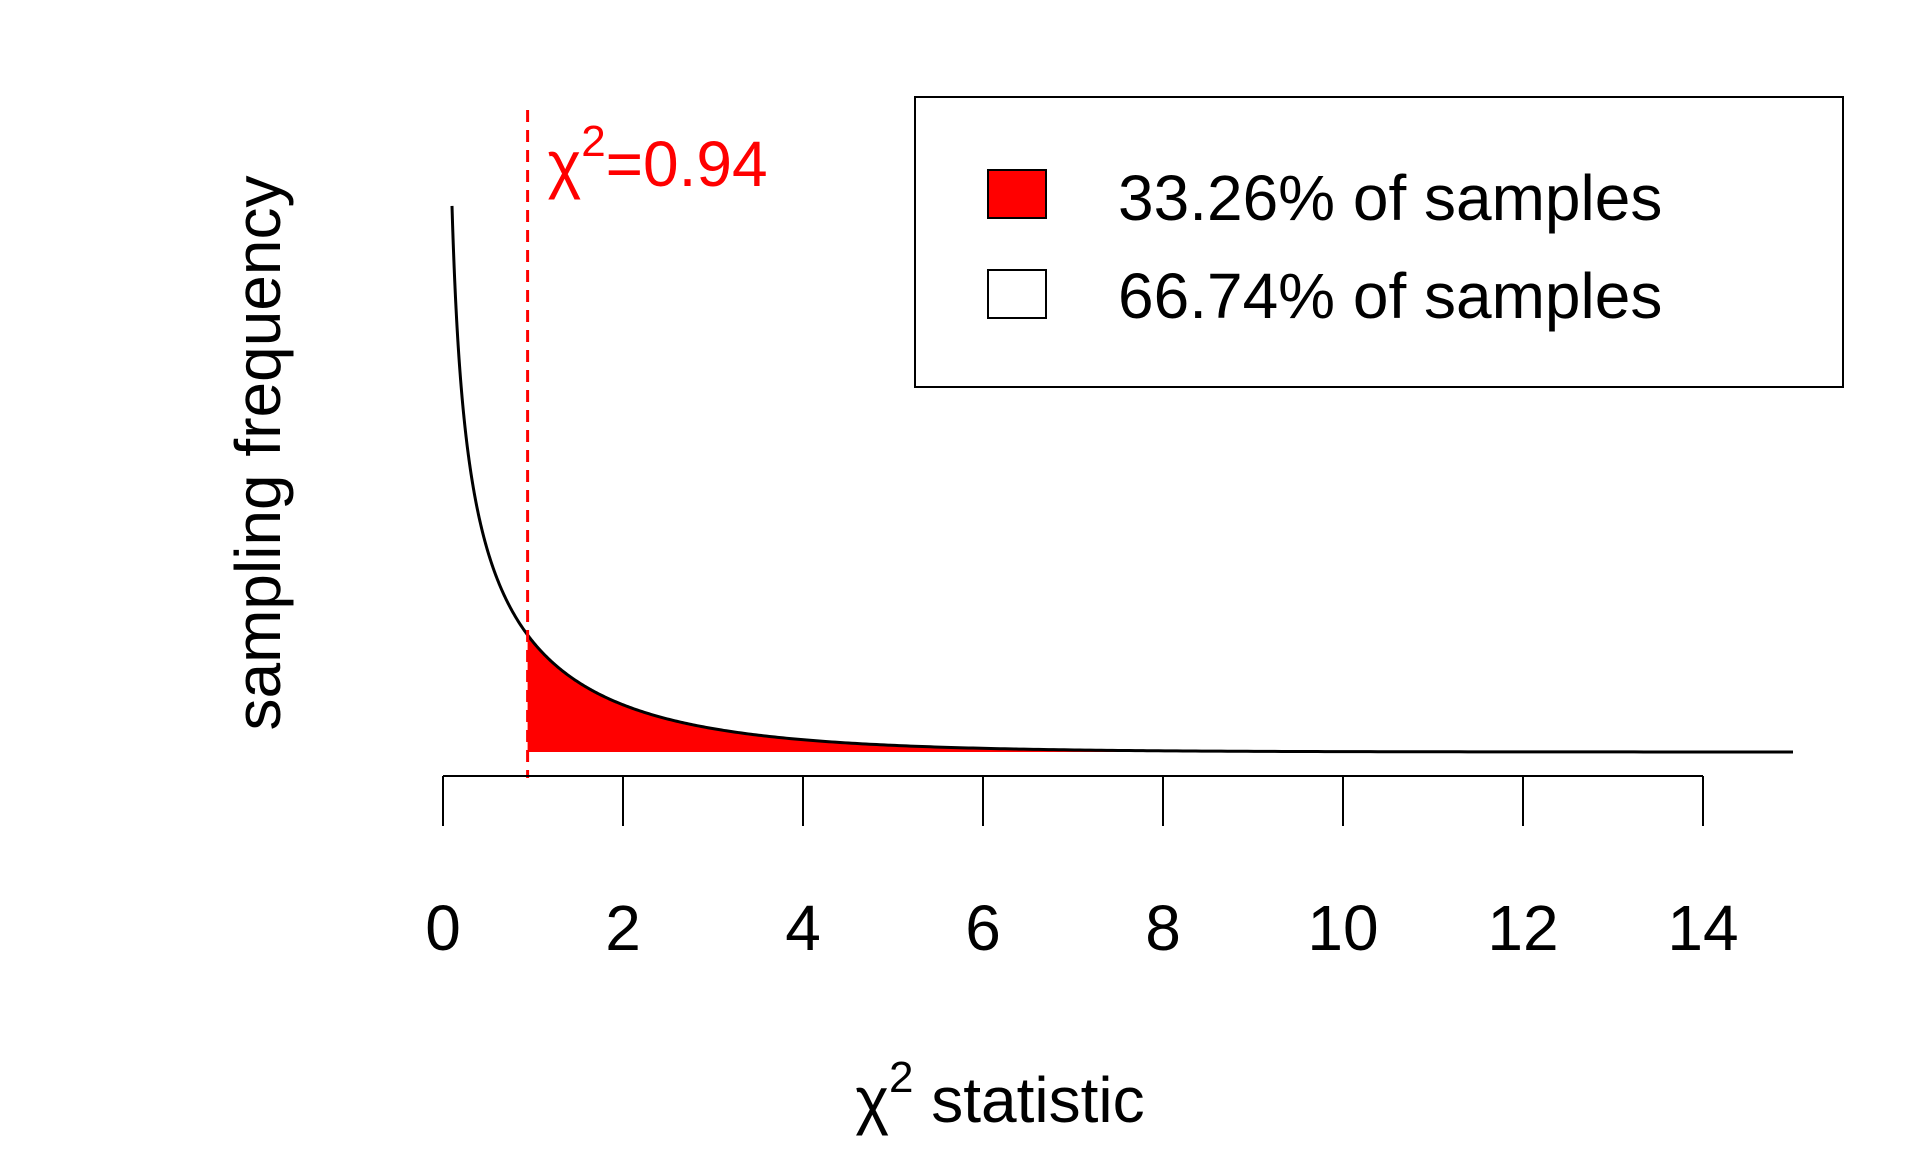 Image resolution: width=1920 pixels, height=1152 pixels. Describe the element at coordinates (687, 164) in the screenshot. I see `observed-label-rest: =0.94` at that location.